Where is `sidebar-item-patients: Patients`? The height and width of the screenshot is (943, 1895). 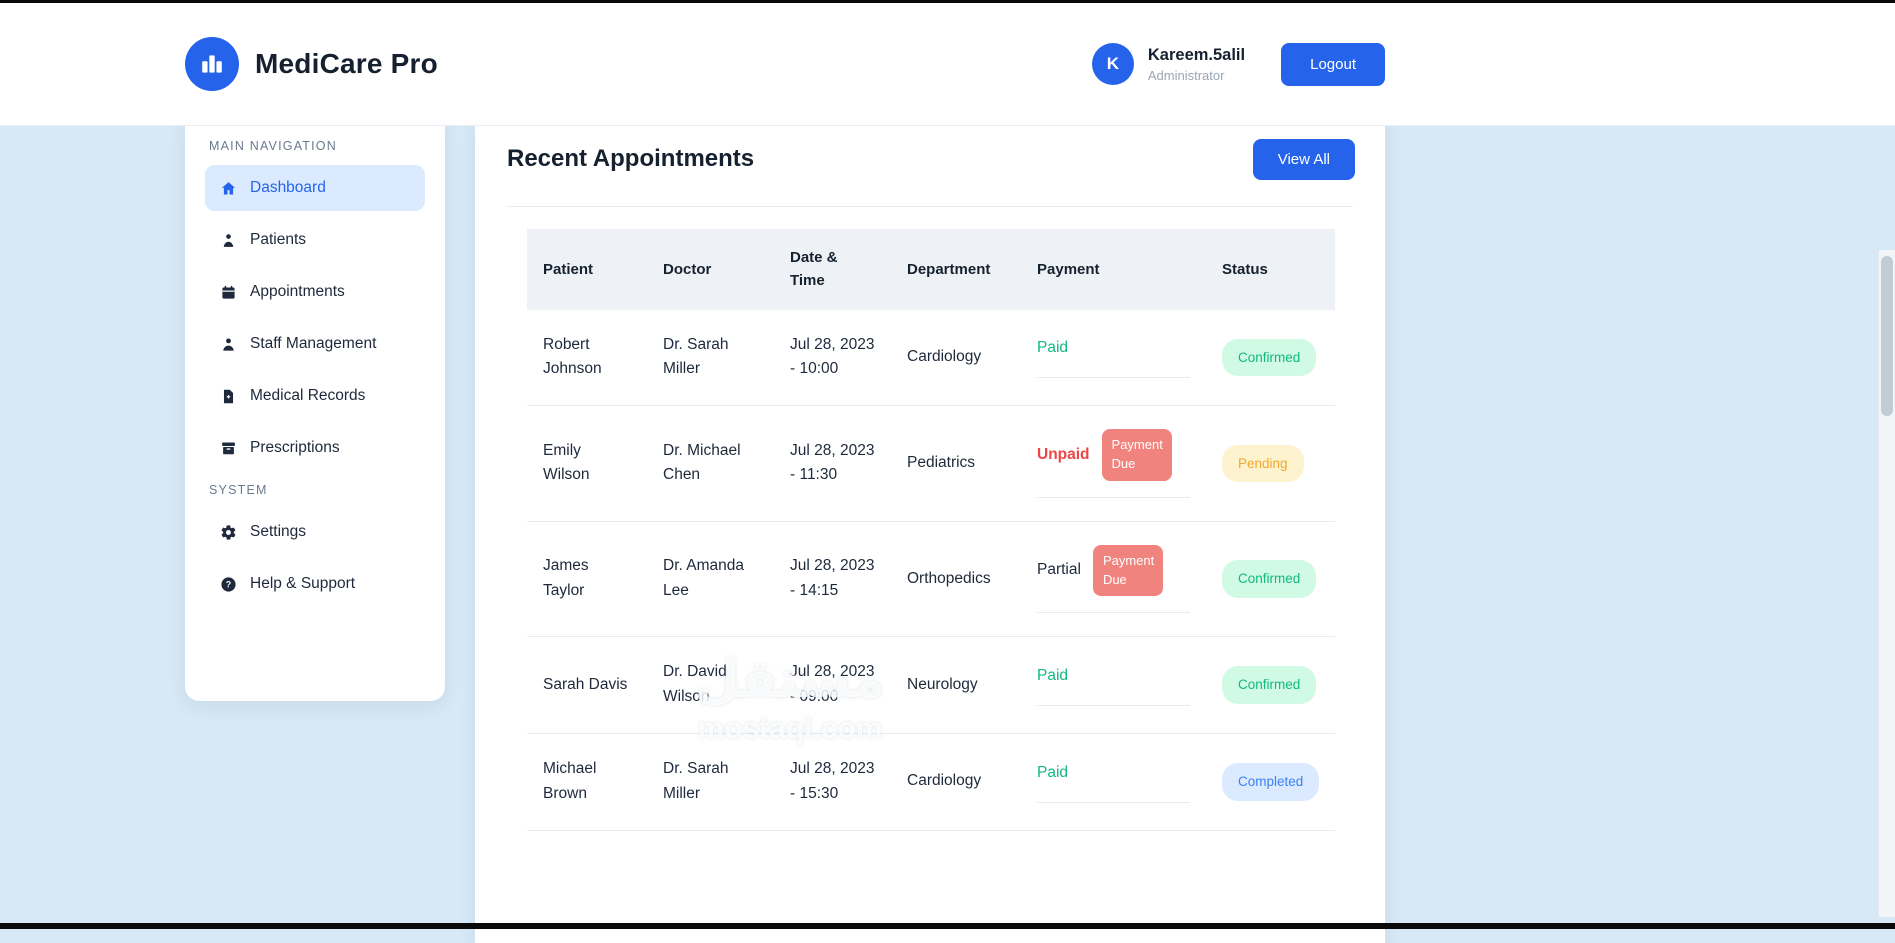
sidebar-item-patients: Patients is located at coordinates (315, 240).